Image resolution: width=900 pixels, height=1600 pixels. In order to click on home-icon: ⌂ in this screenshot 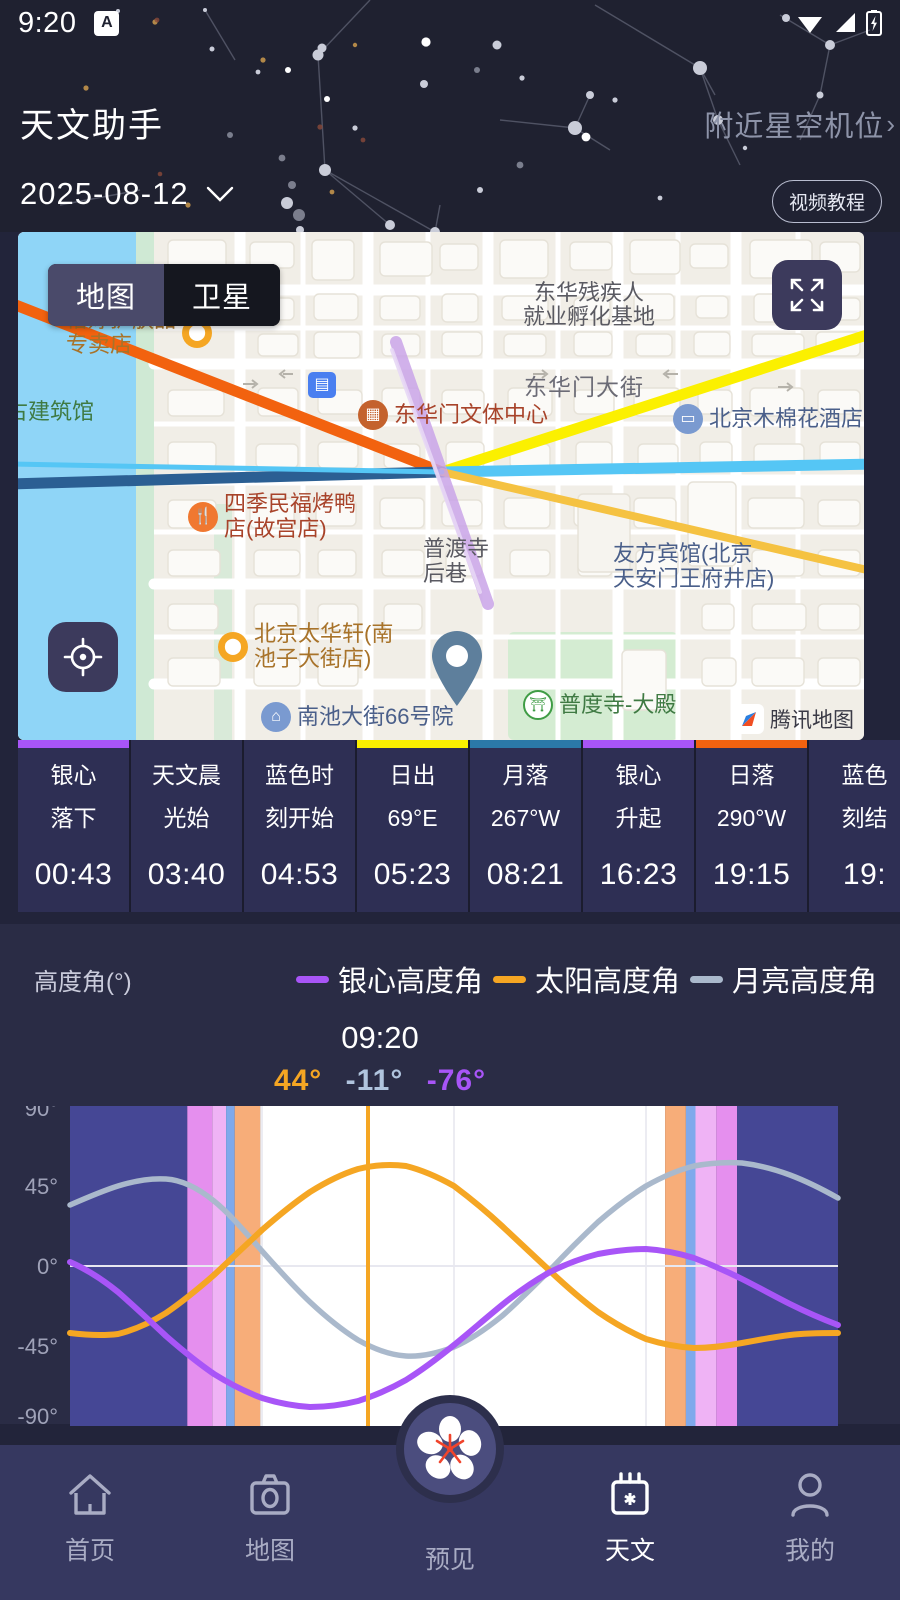, I will do `click(276, 717)`.